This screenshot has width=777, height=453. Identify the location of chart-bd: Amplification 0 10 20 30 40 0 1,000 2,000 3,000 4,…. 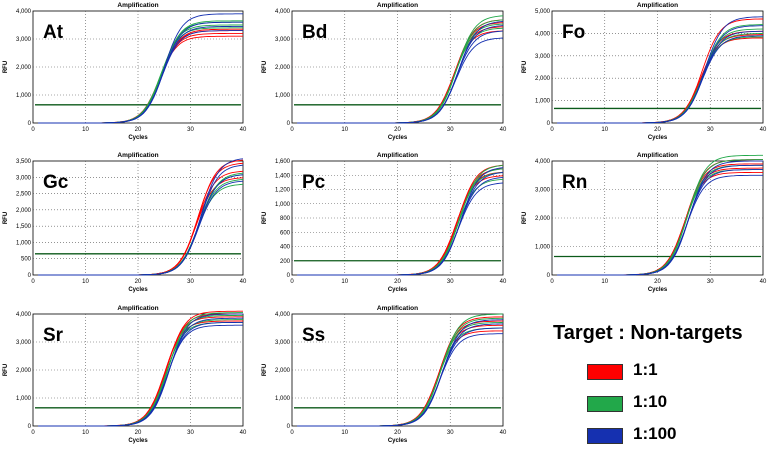
(384, 71).